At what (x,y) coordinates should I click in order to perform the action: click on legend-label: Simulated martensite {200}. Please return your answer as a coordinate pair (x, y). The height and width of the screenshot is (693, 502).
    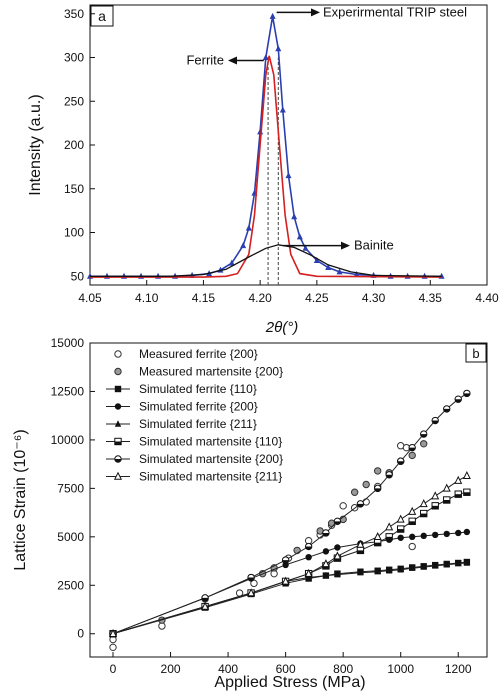
    Looking at the image, I should click on (211, 459).